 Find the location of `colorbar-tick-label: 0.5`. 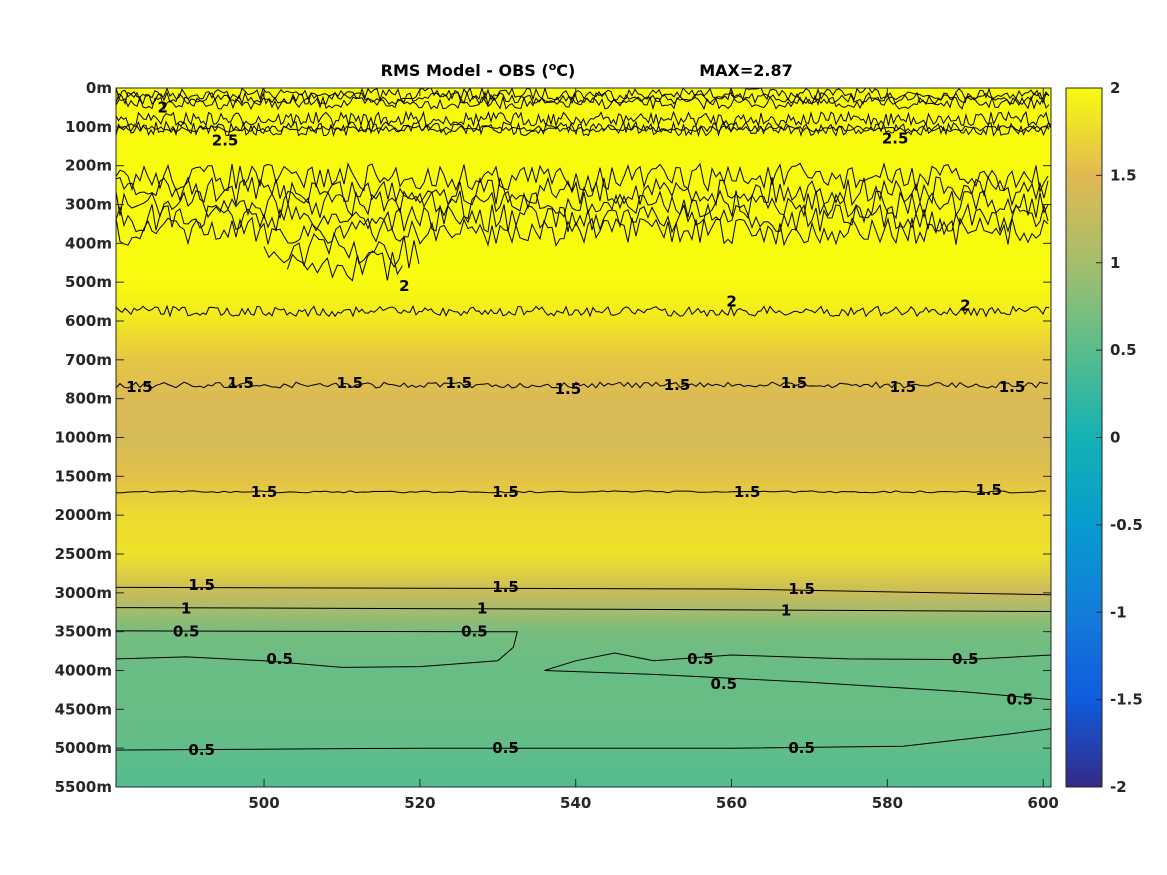

colorbar-tick-label: 0.5 is located at coordinates (1123, 350).